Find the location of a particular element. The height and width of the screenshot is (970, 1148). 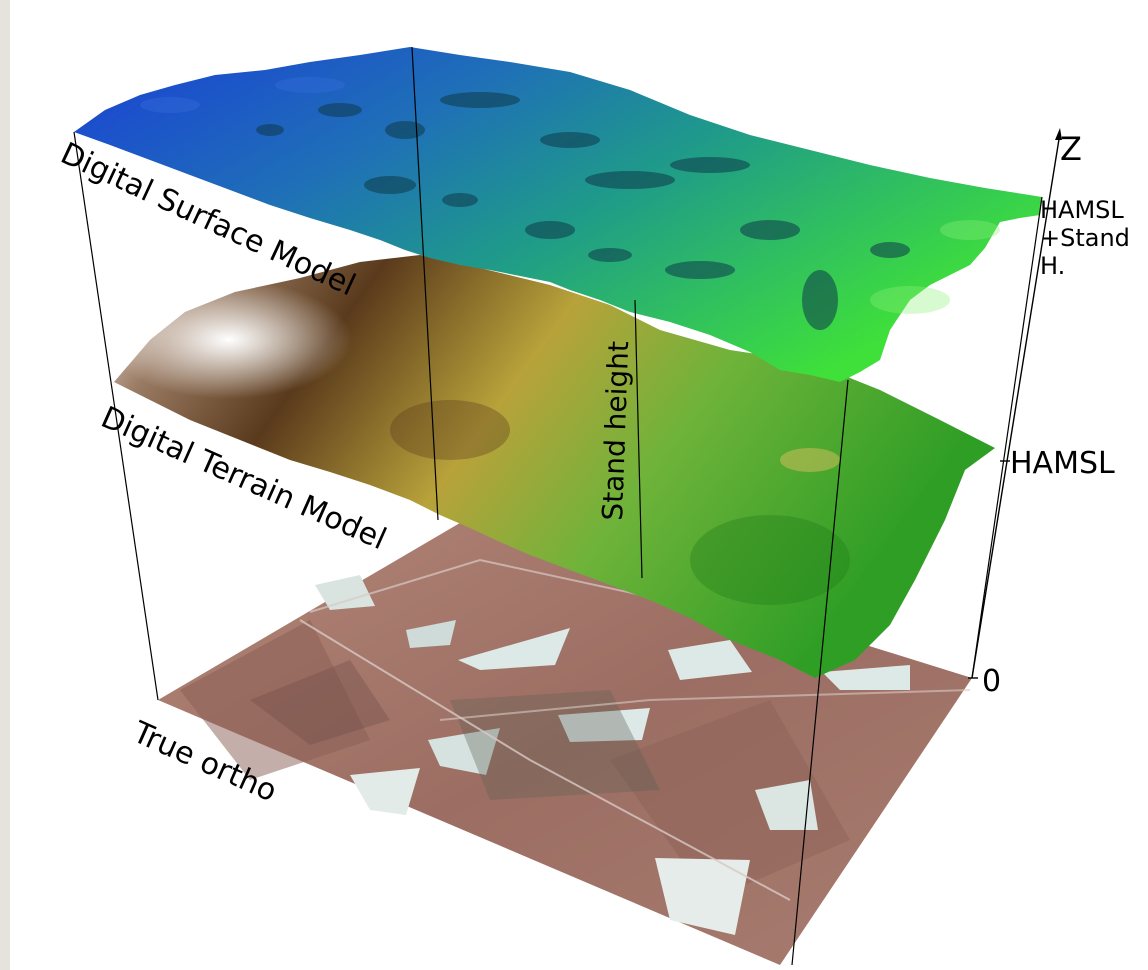

axis-mid-label: HAMSL is located at coordinates (1062, 463).